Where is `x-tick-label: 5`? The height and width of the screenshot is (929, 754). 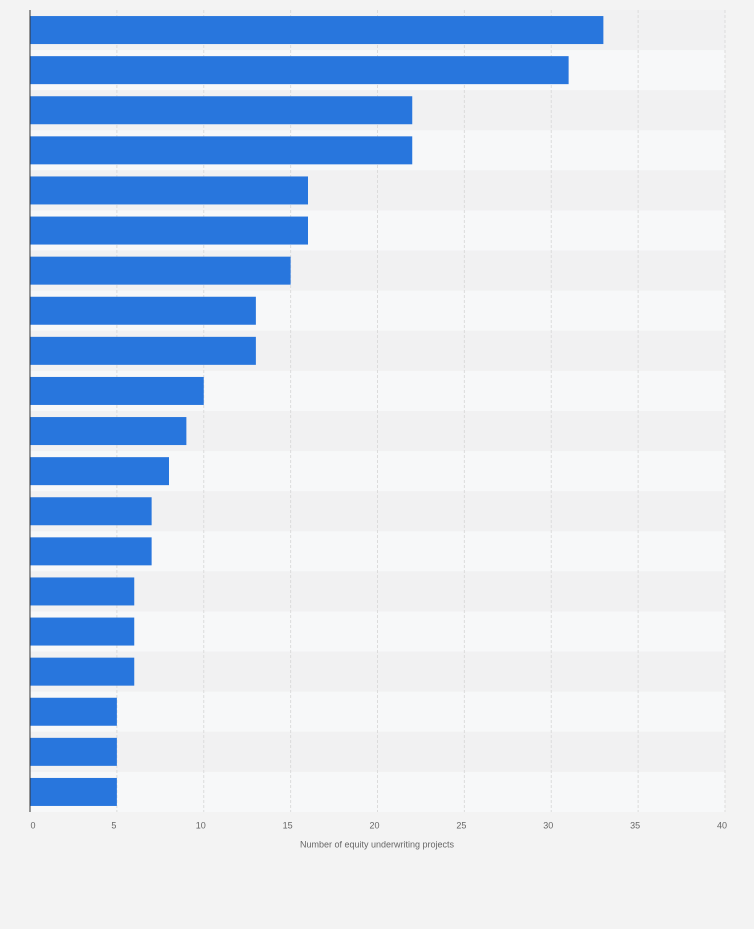 x-tick-label: 5 is located at coordinates (113, 825).